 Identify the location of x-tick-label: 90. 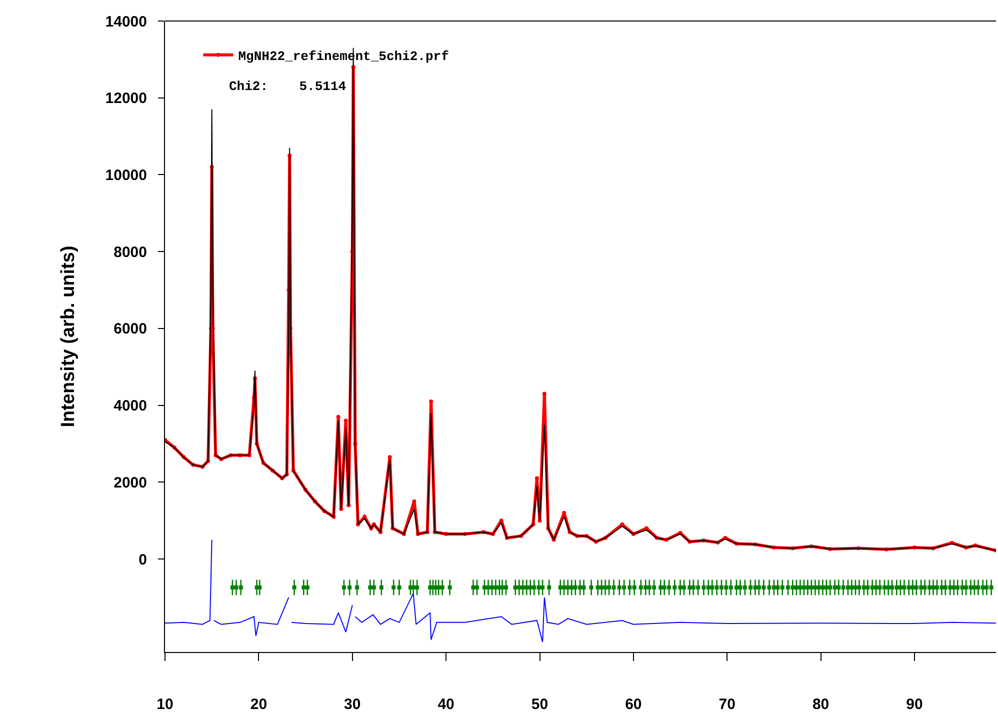
(914, 704).